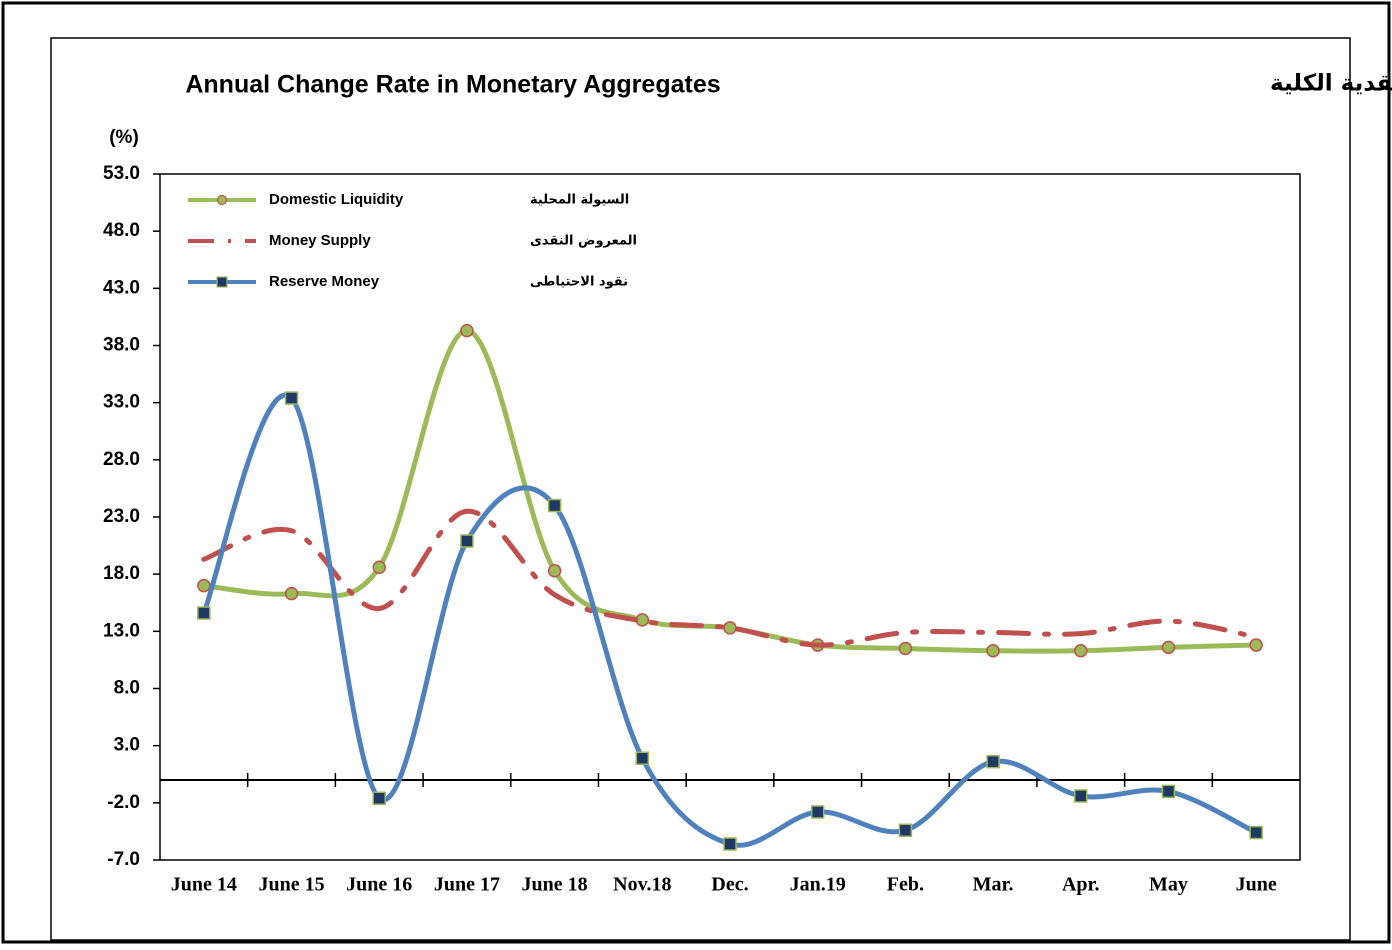  Describe the element at coordinates (121, 345) in the screenshot. I see `y-tick-label: 38.0` at that location.